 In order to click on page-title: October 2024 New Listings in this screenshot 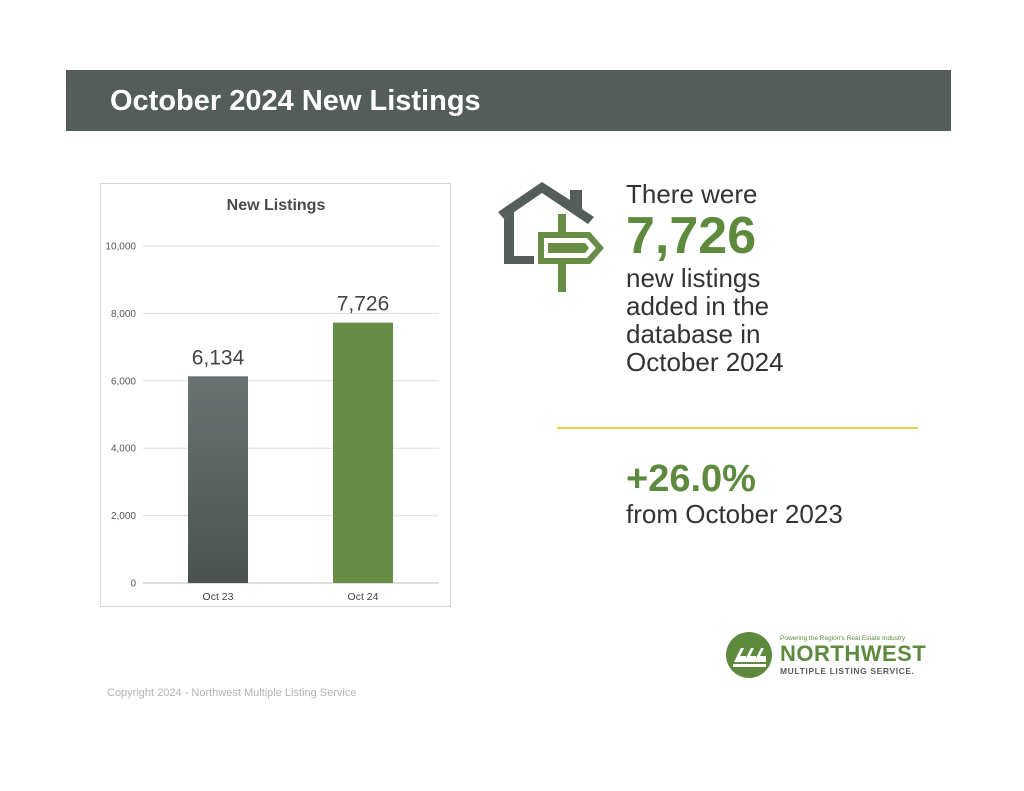, I will do `click(295, 101)`.